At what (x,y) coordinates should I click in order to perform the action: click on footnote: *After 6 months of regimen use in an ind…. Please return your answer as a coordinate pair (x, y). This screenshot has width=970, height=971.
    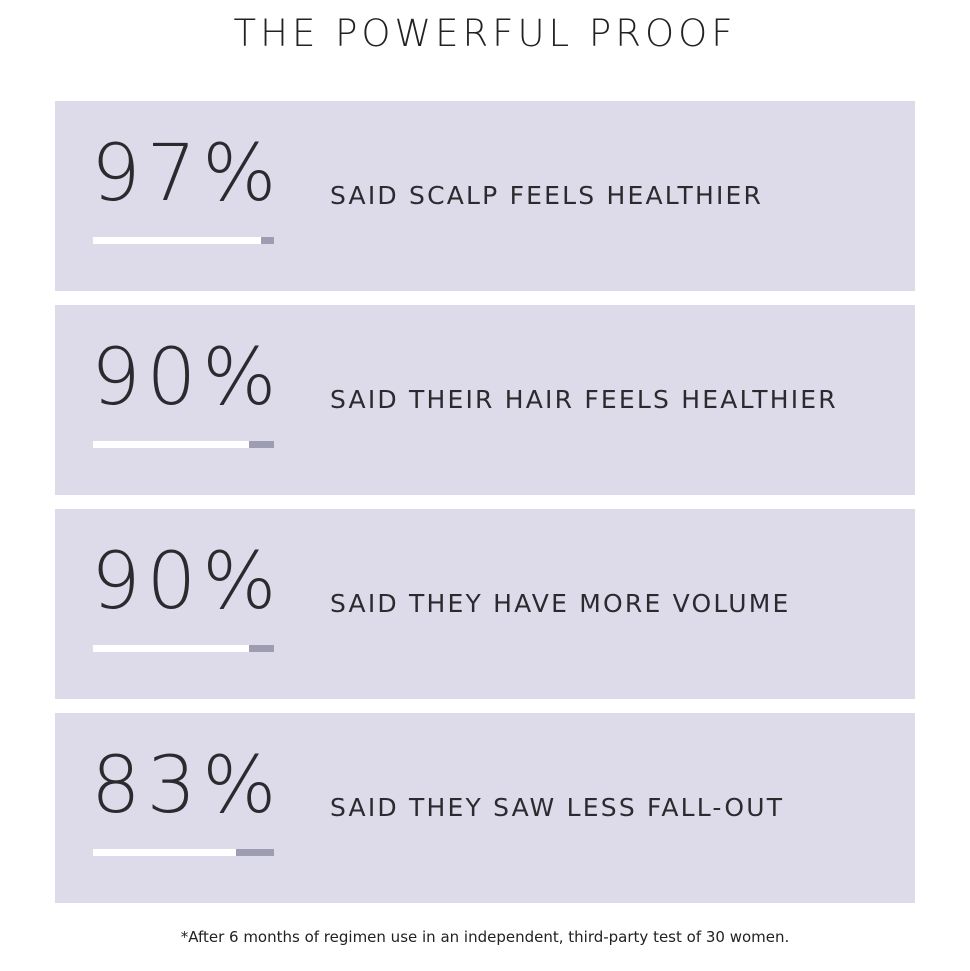
    Looking at the image, I should click on (485, 937).